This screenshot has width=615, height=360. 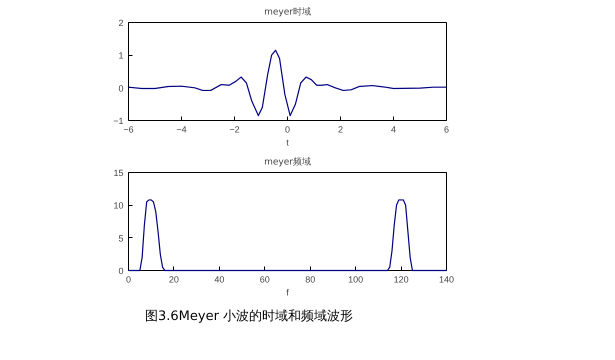 I want to click on x-tick-label: 100, so click(x=356, y=279).